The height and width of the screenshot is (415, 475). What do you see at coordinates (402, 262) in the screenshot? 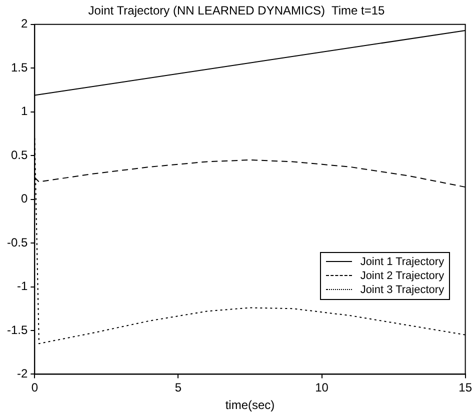
I see `legend-label: Joint 1 Trajectory` at bounding box center [402, 262].